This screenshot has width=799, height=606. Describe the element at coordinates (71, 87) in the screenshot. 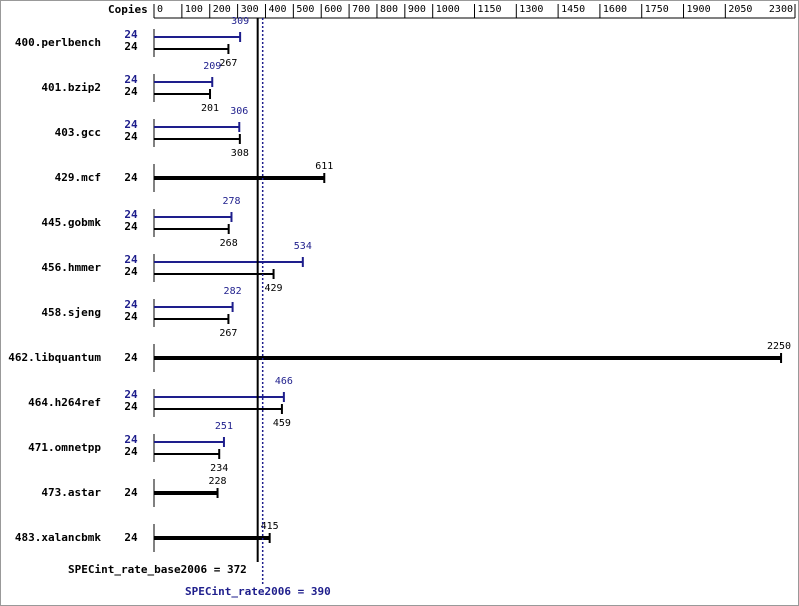

I see `category-label: 401.bzip2` at that location.